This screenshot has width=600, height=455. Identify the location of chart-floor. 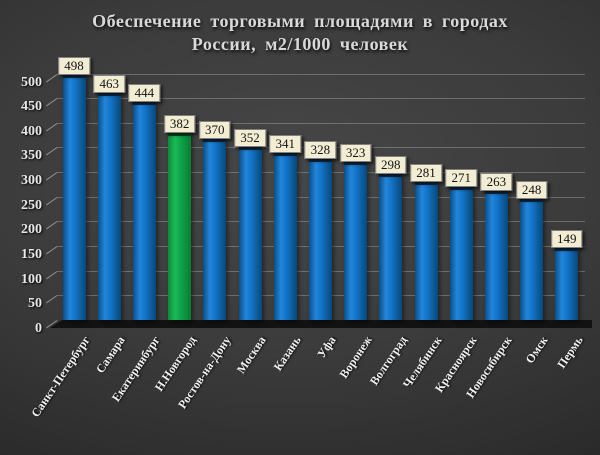
(321, 324).